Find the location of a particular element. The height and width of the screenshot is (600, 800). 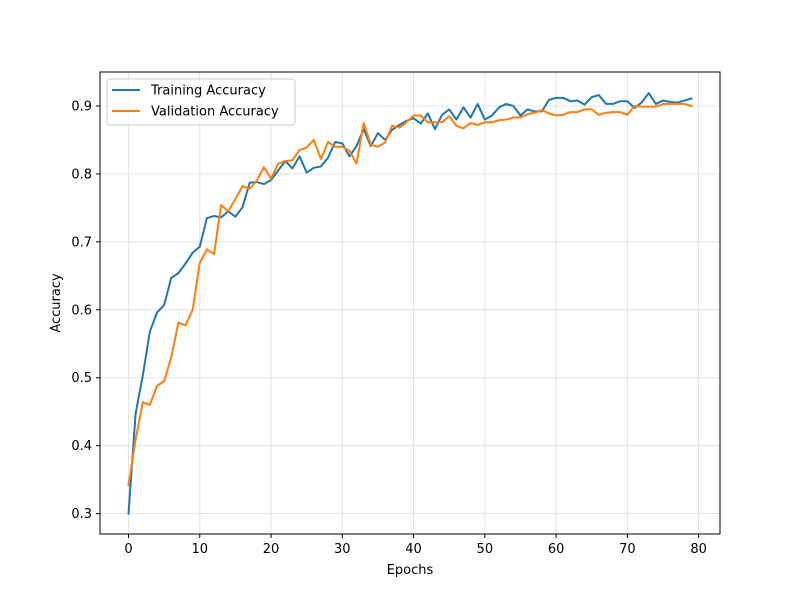

y-tick-label: 0.8 is located at coordinates (81, 174).